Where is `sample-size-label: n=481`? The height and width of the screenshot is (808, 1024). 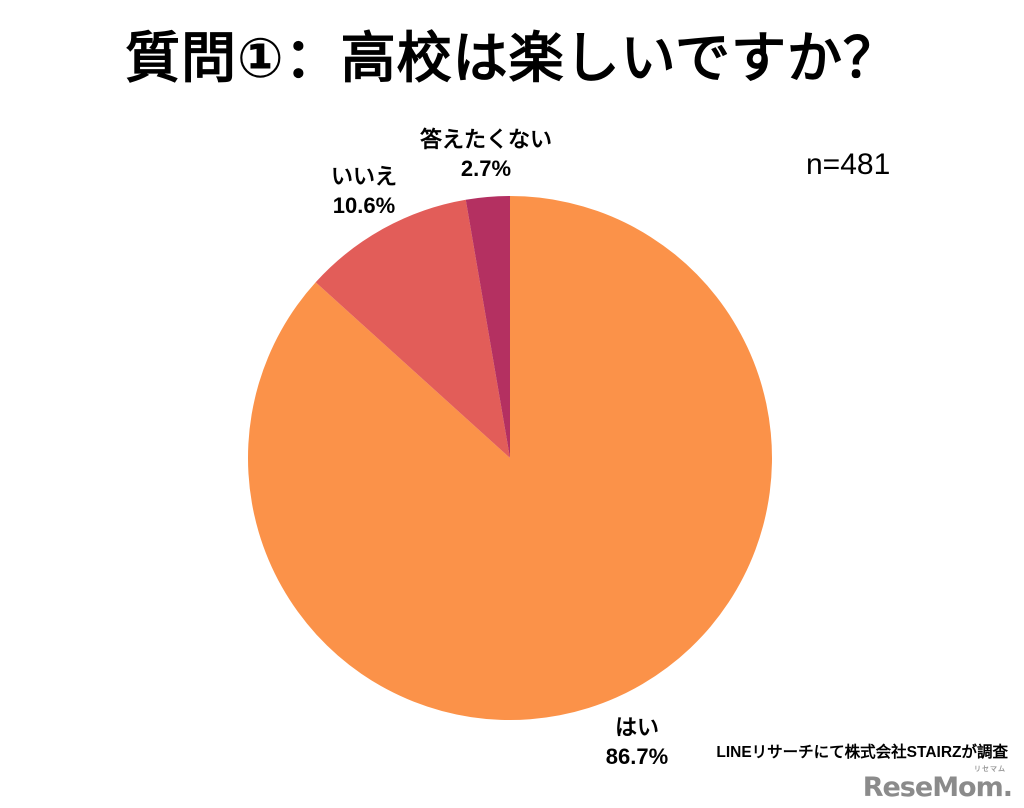
sample-size-label: n=481 is located at coordinates (848, 164).